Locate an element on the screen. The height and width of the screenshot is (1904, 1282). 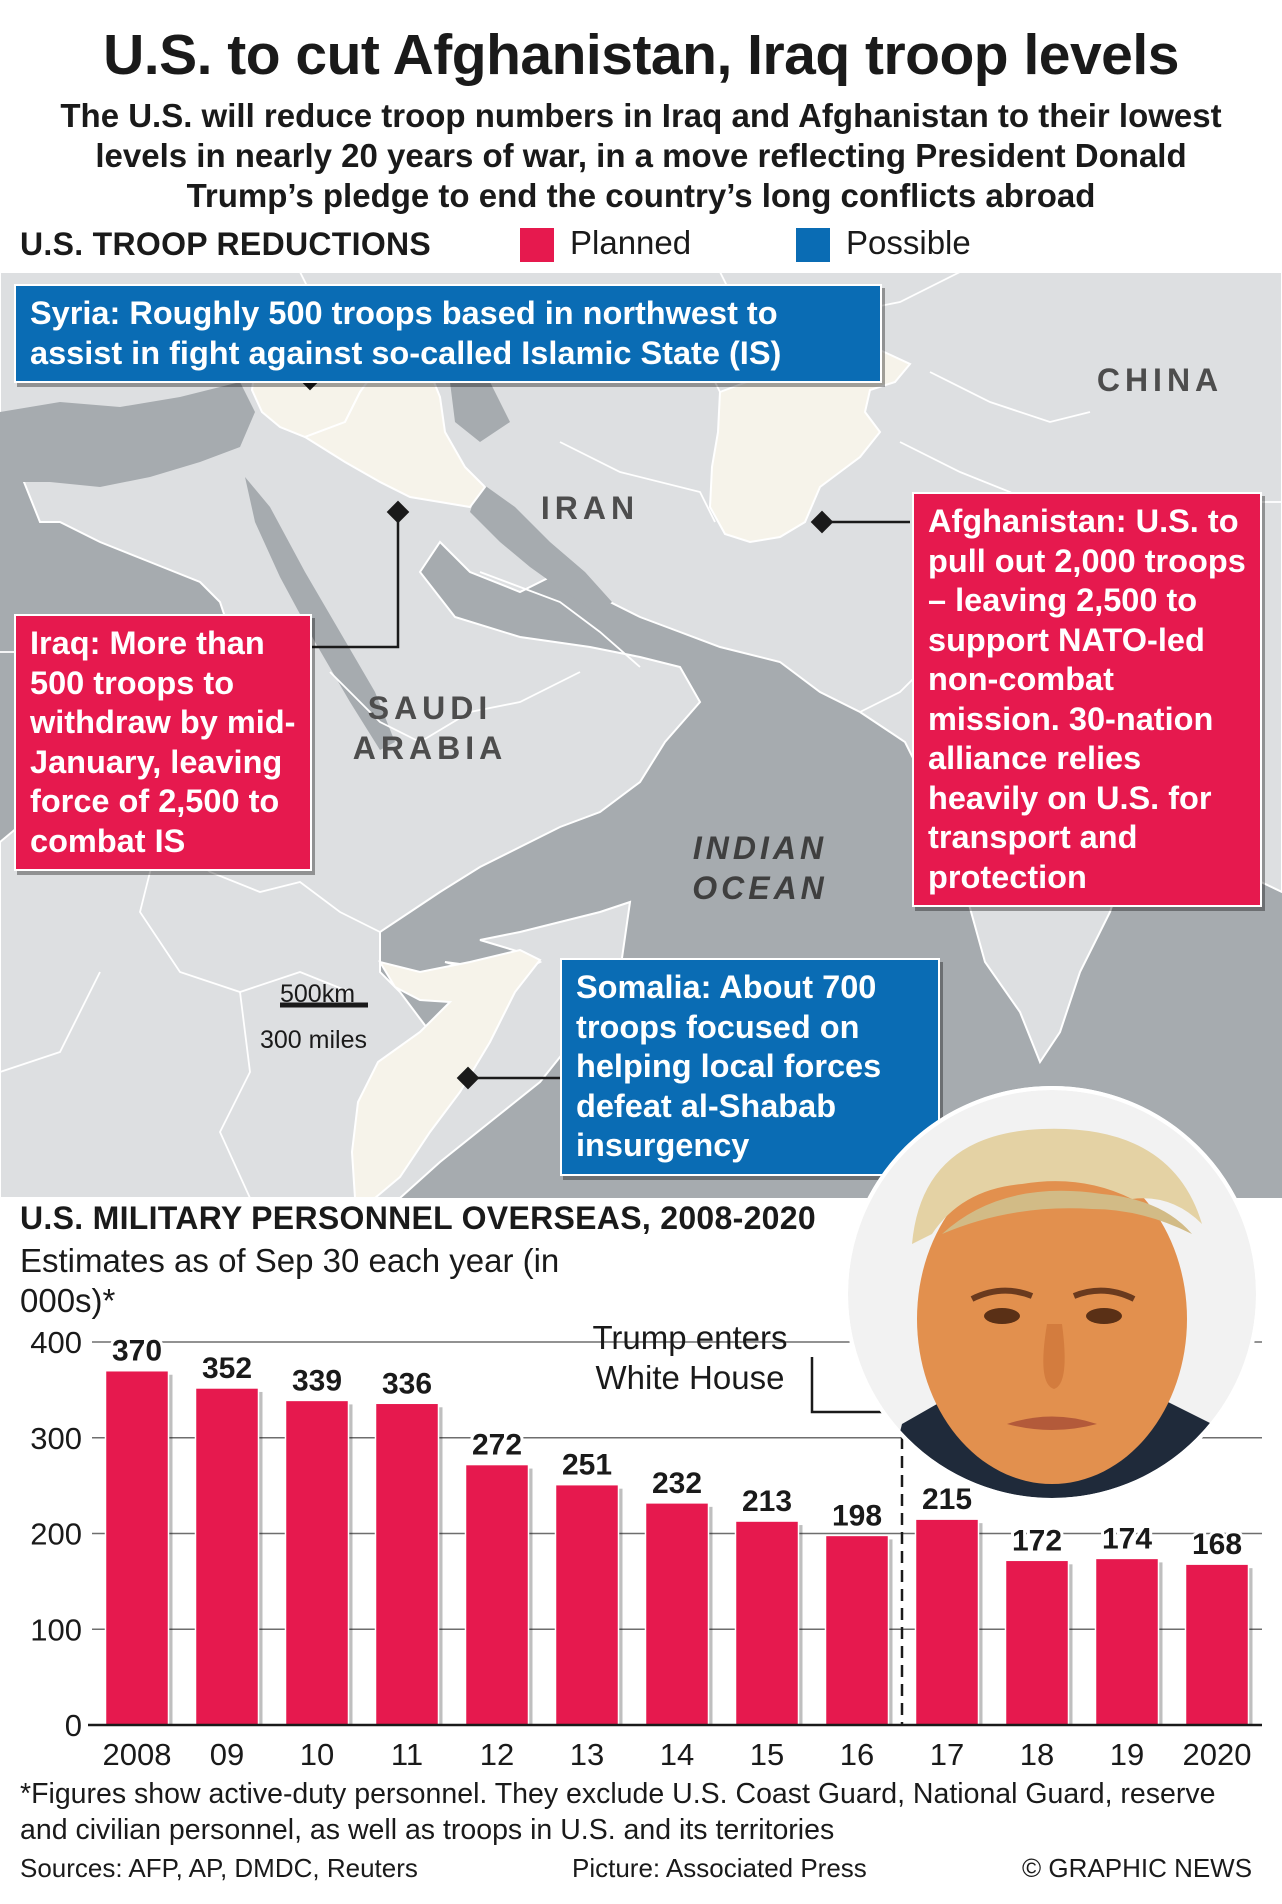
portrait-photo is located at coordinates (1052, 1294).